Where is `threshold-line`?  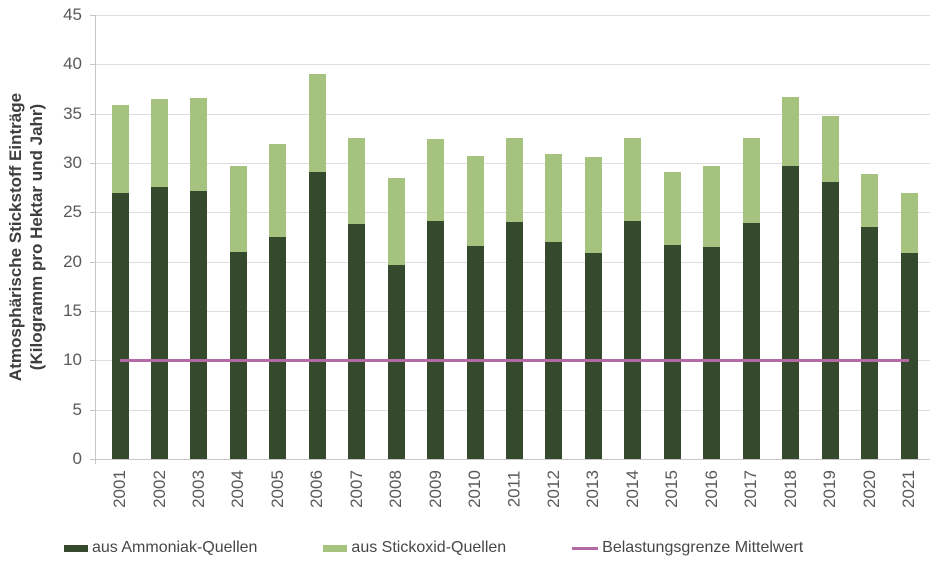
threshold-line is located at coordinates (514, 361).